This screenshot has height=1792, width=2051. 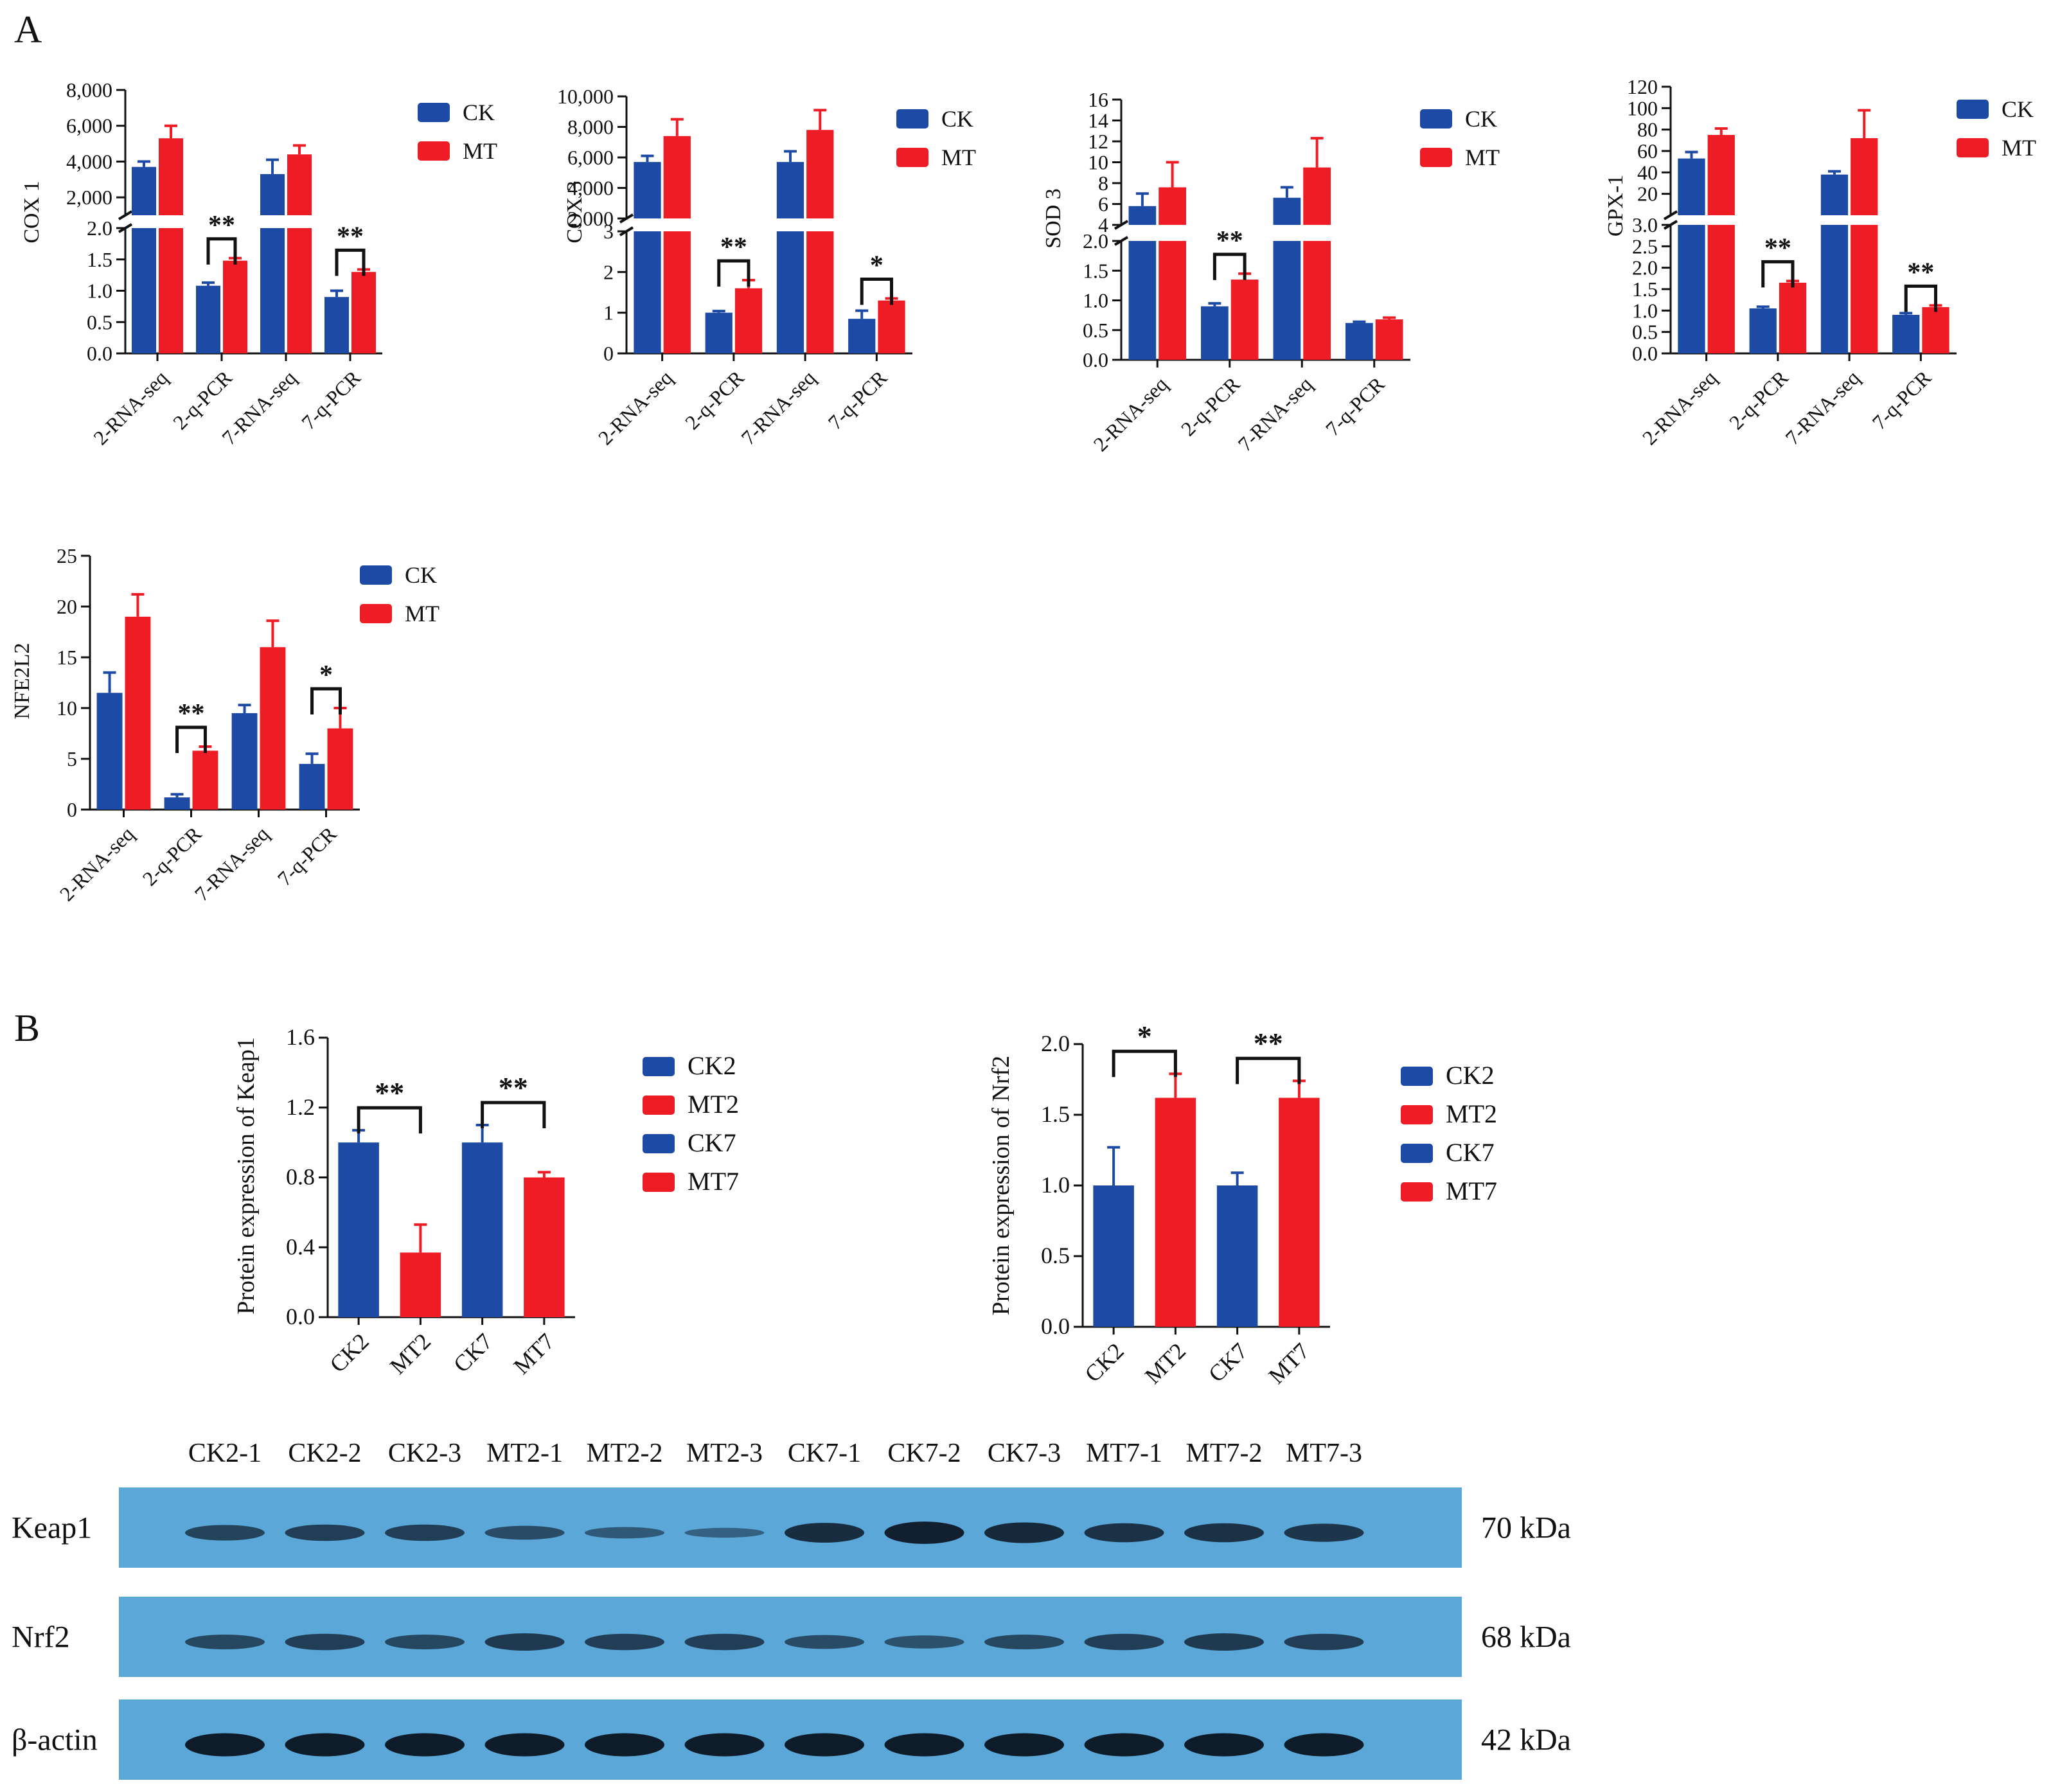 I want to click on lane-label: MT7-3, so click(x=1324, y=1454).